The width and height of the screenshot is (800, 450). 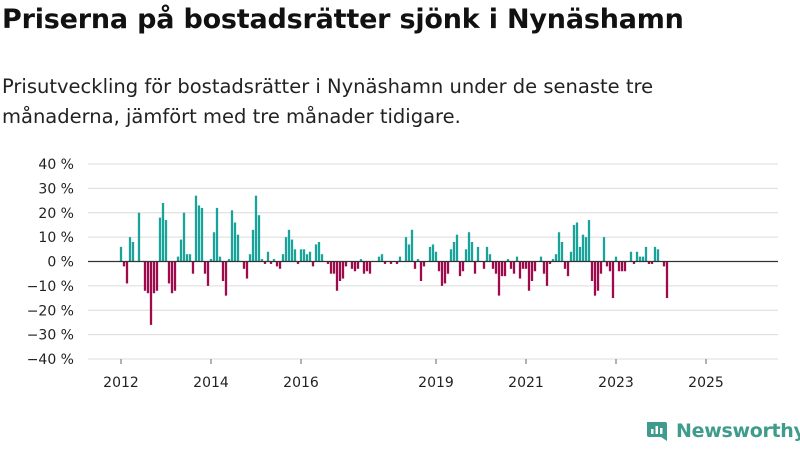 What do you see at coordinates (436, 383) in the screenshot?
I see `x-tick-label: 2019` at bounding box center [436, 383].